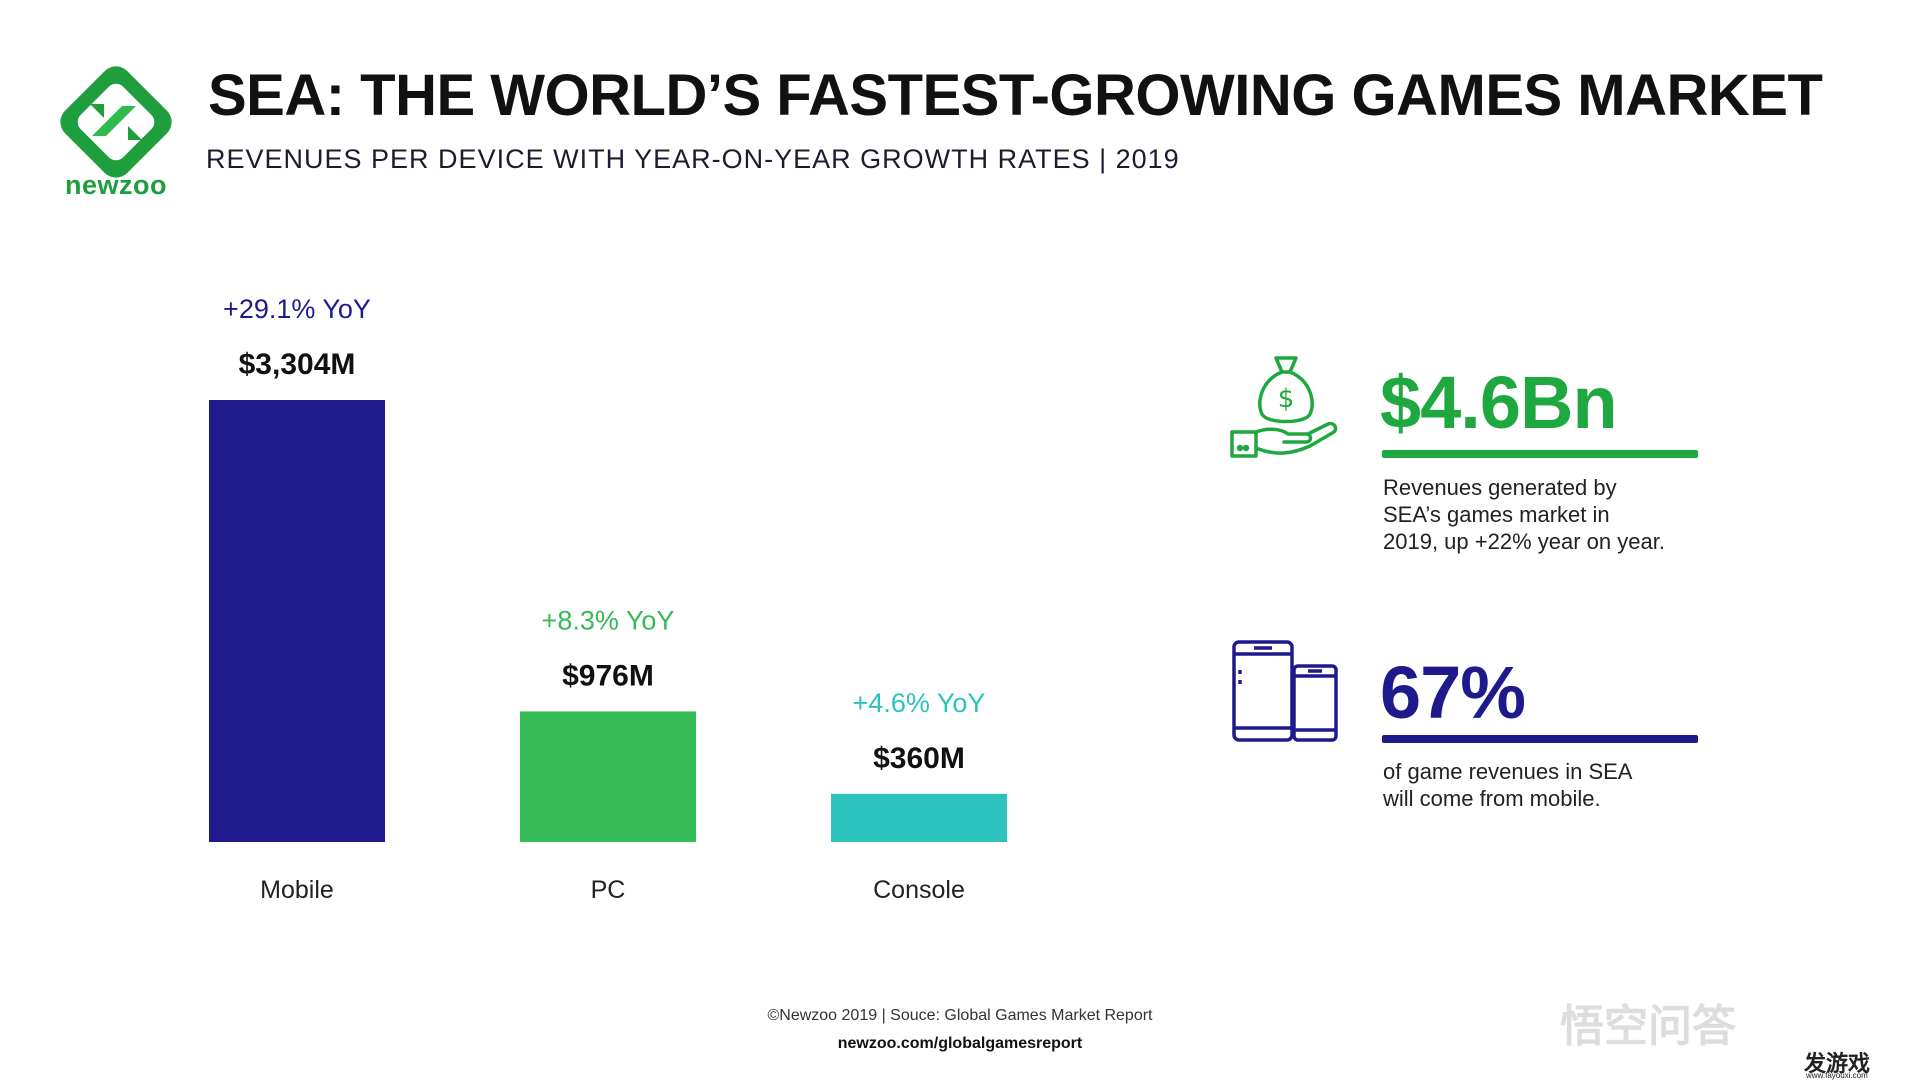 This screenshot has width=1920, height=1080. Describe the element at coordinates (1540, 454) in the screenshot. I see `kpi-total-revenue-underline` at that location.